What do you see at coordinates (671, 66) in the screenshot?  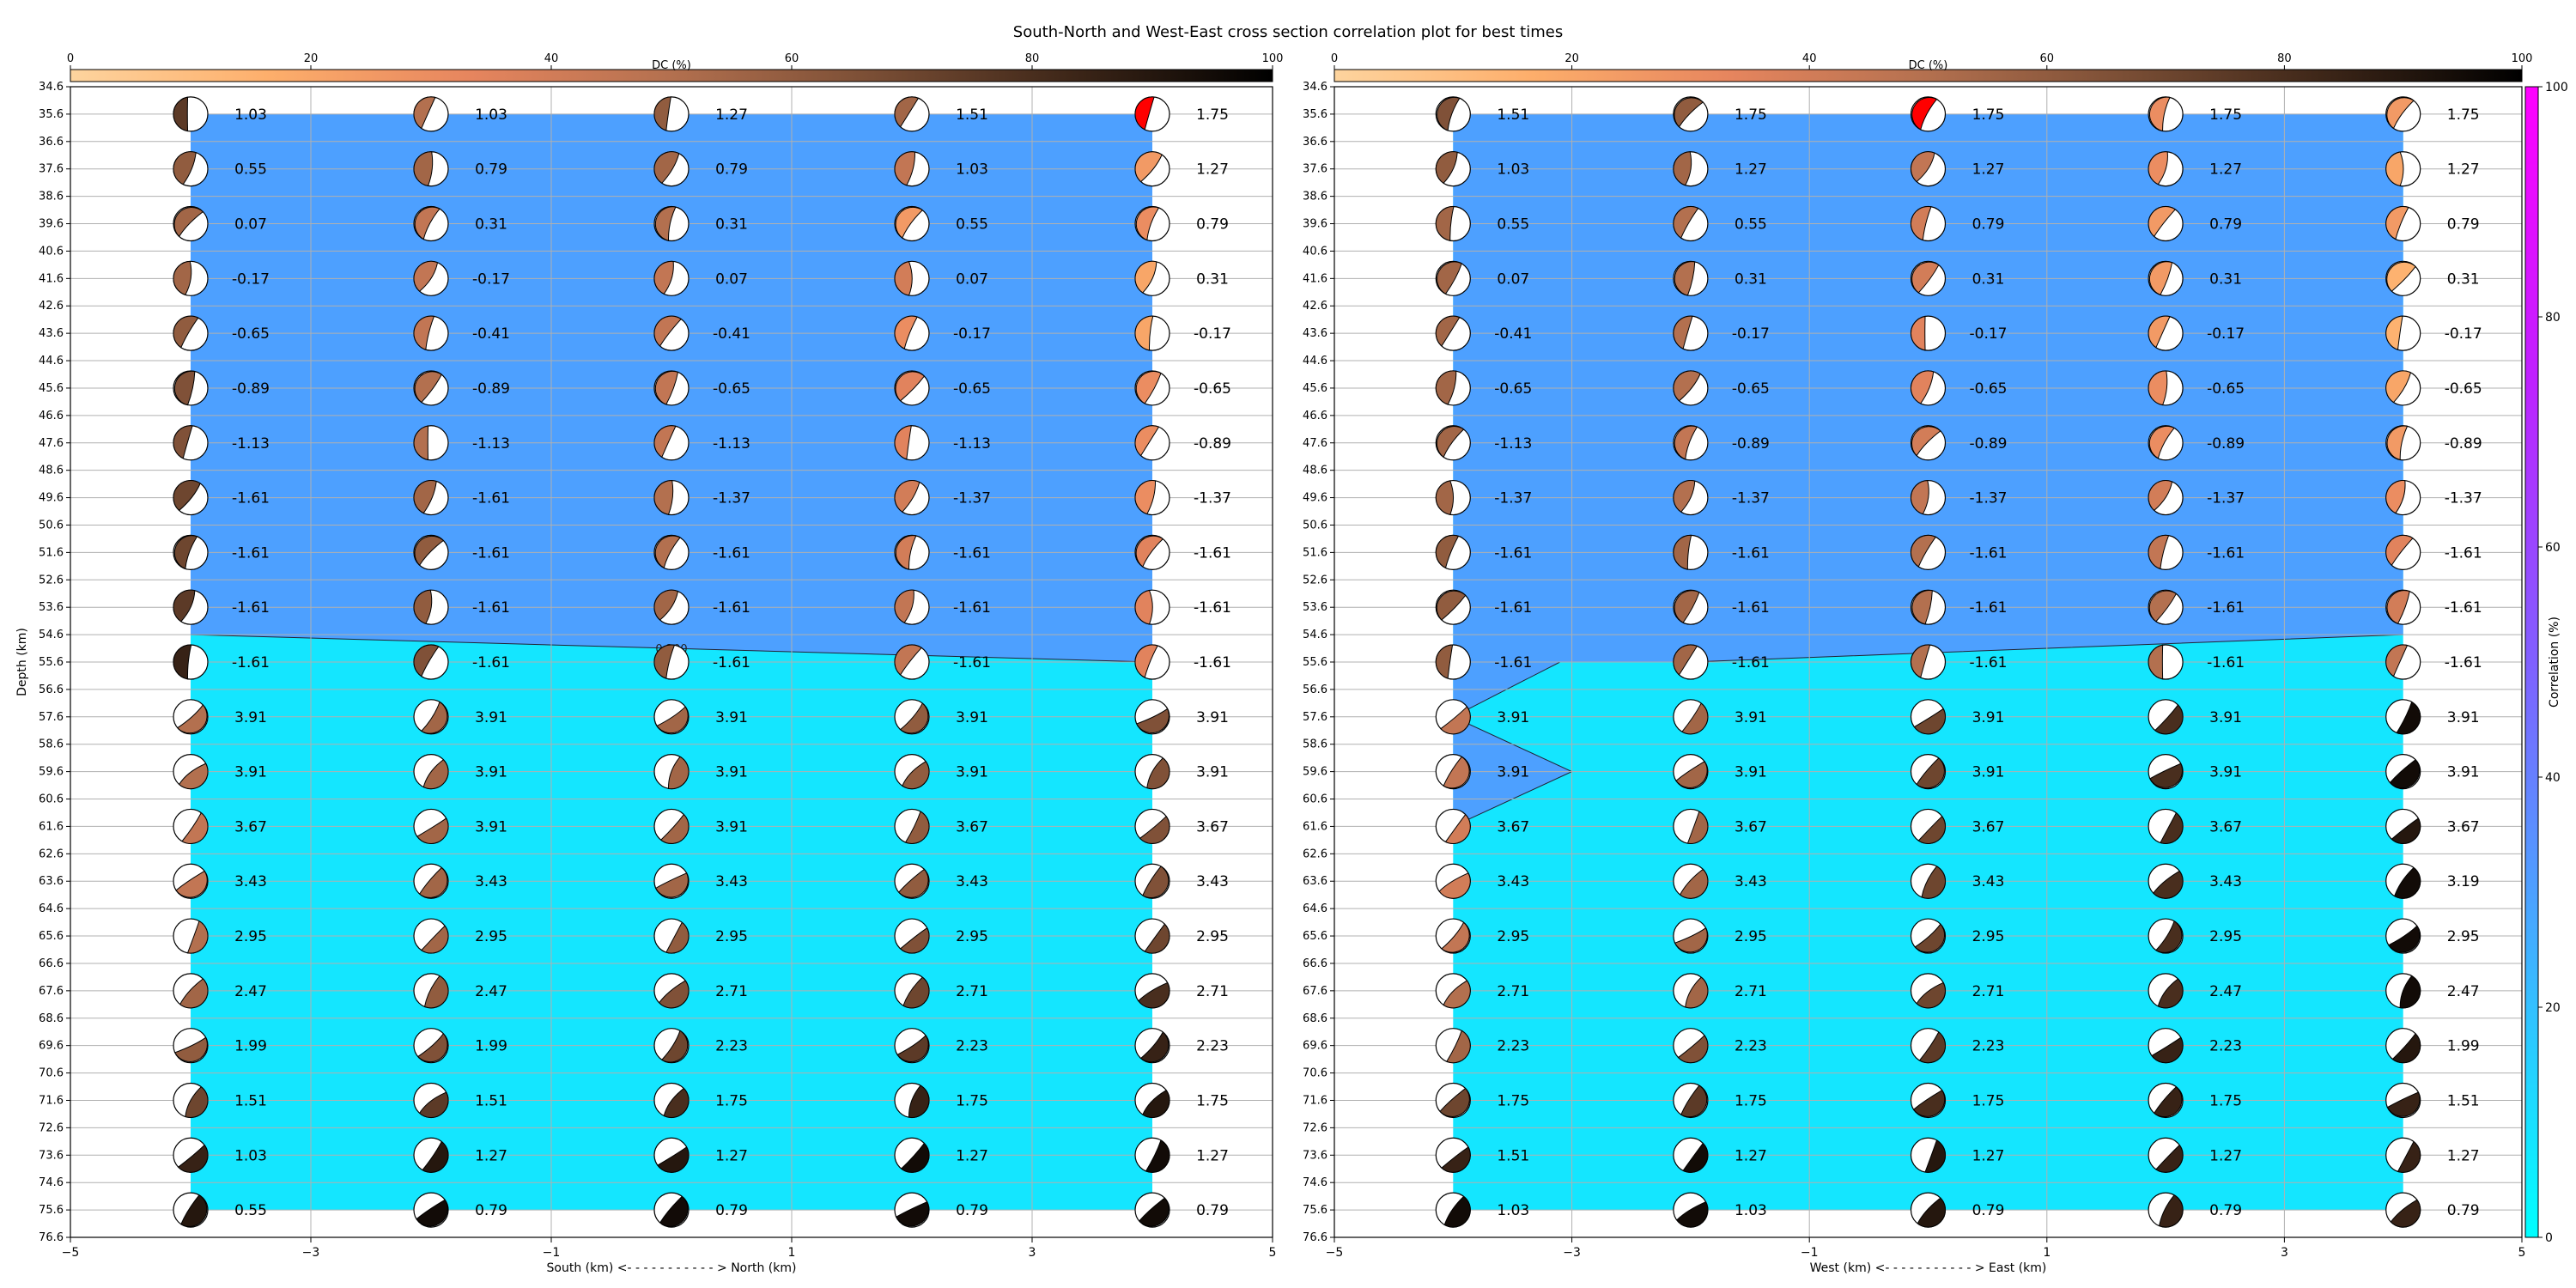 I see `dc-colorbar-label: DC (%)` at bounding box center [671, 66].